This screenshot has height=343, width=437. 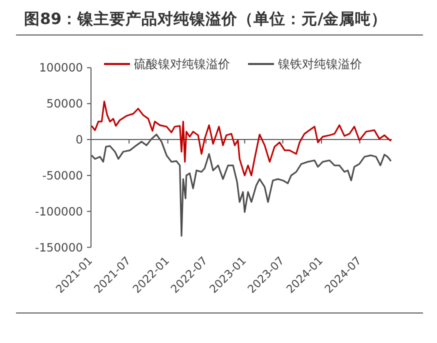 What do you see at coordinates (64, 103) in the screenshot?
I see `y-tick-label: 50000` at bounding box center [64, 103].